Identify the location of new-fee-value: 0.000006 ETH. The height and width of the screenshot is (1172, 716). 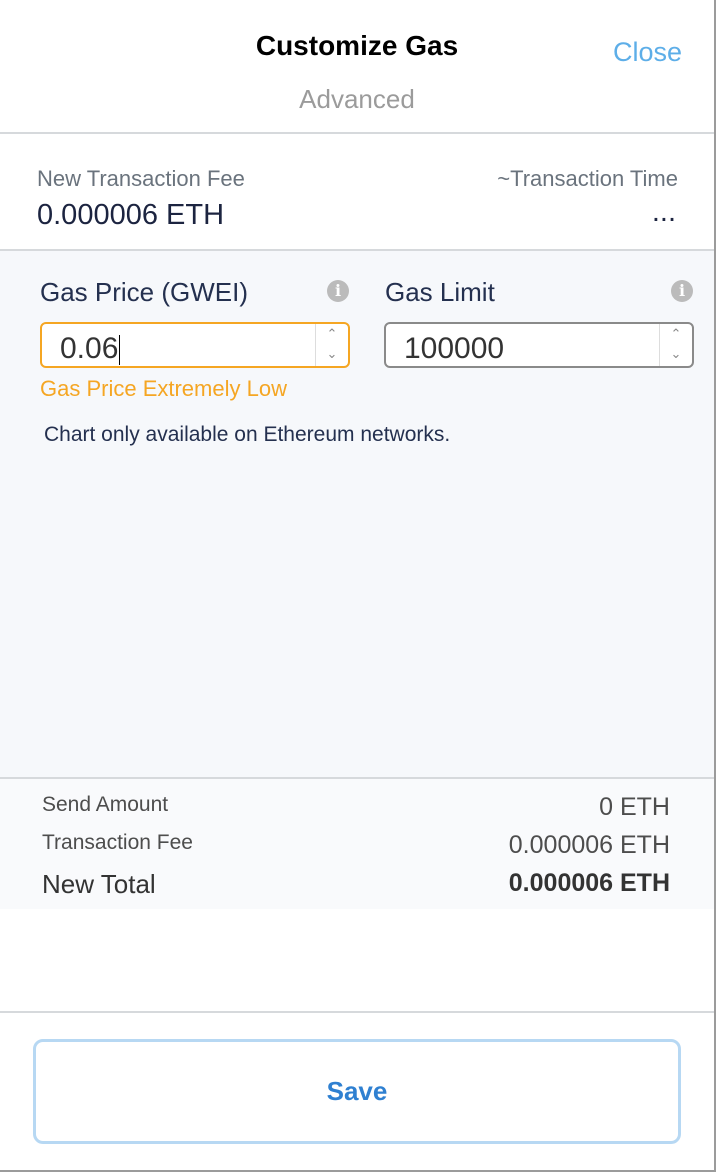
(131, 215).